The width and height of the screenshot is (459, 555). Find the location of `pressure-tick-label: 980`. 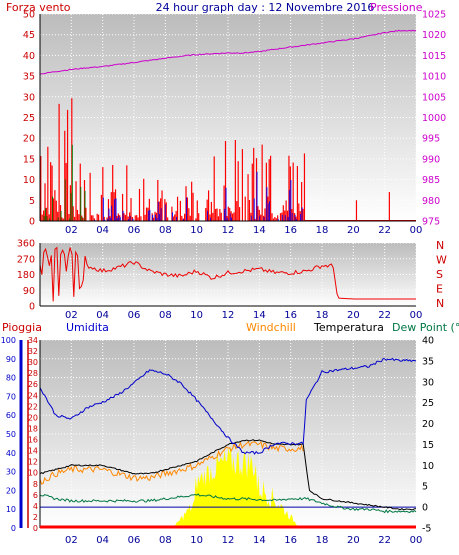

pressure-tick-label: 980 is located at coordinates (431, 201).